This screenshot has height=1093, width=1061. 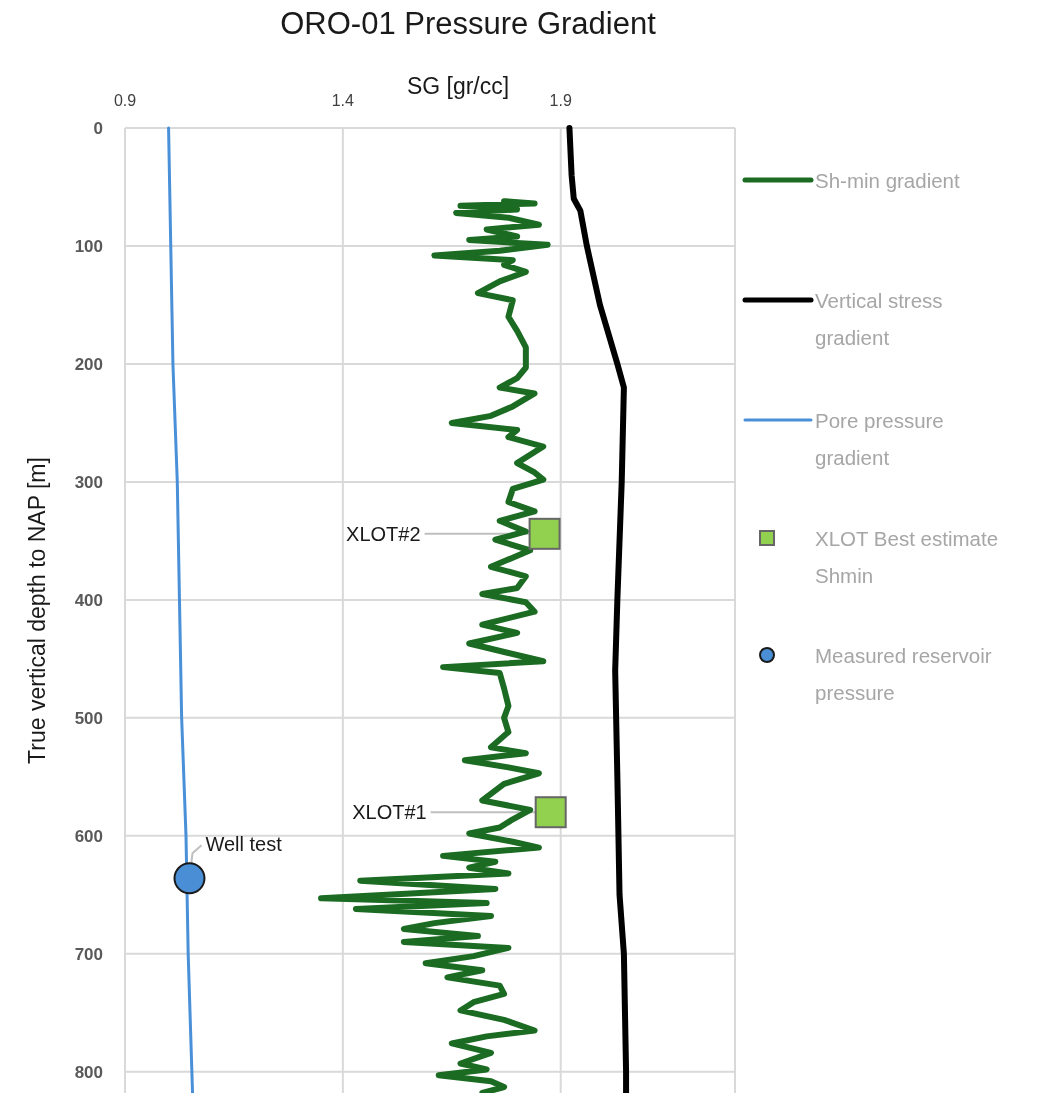 I want to click on legend-label: Vertical stress gradient, so click(x=879, y=319).